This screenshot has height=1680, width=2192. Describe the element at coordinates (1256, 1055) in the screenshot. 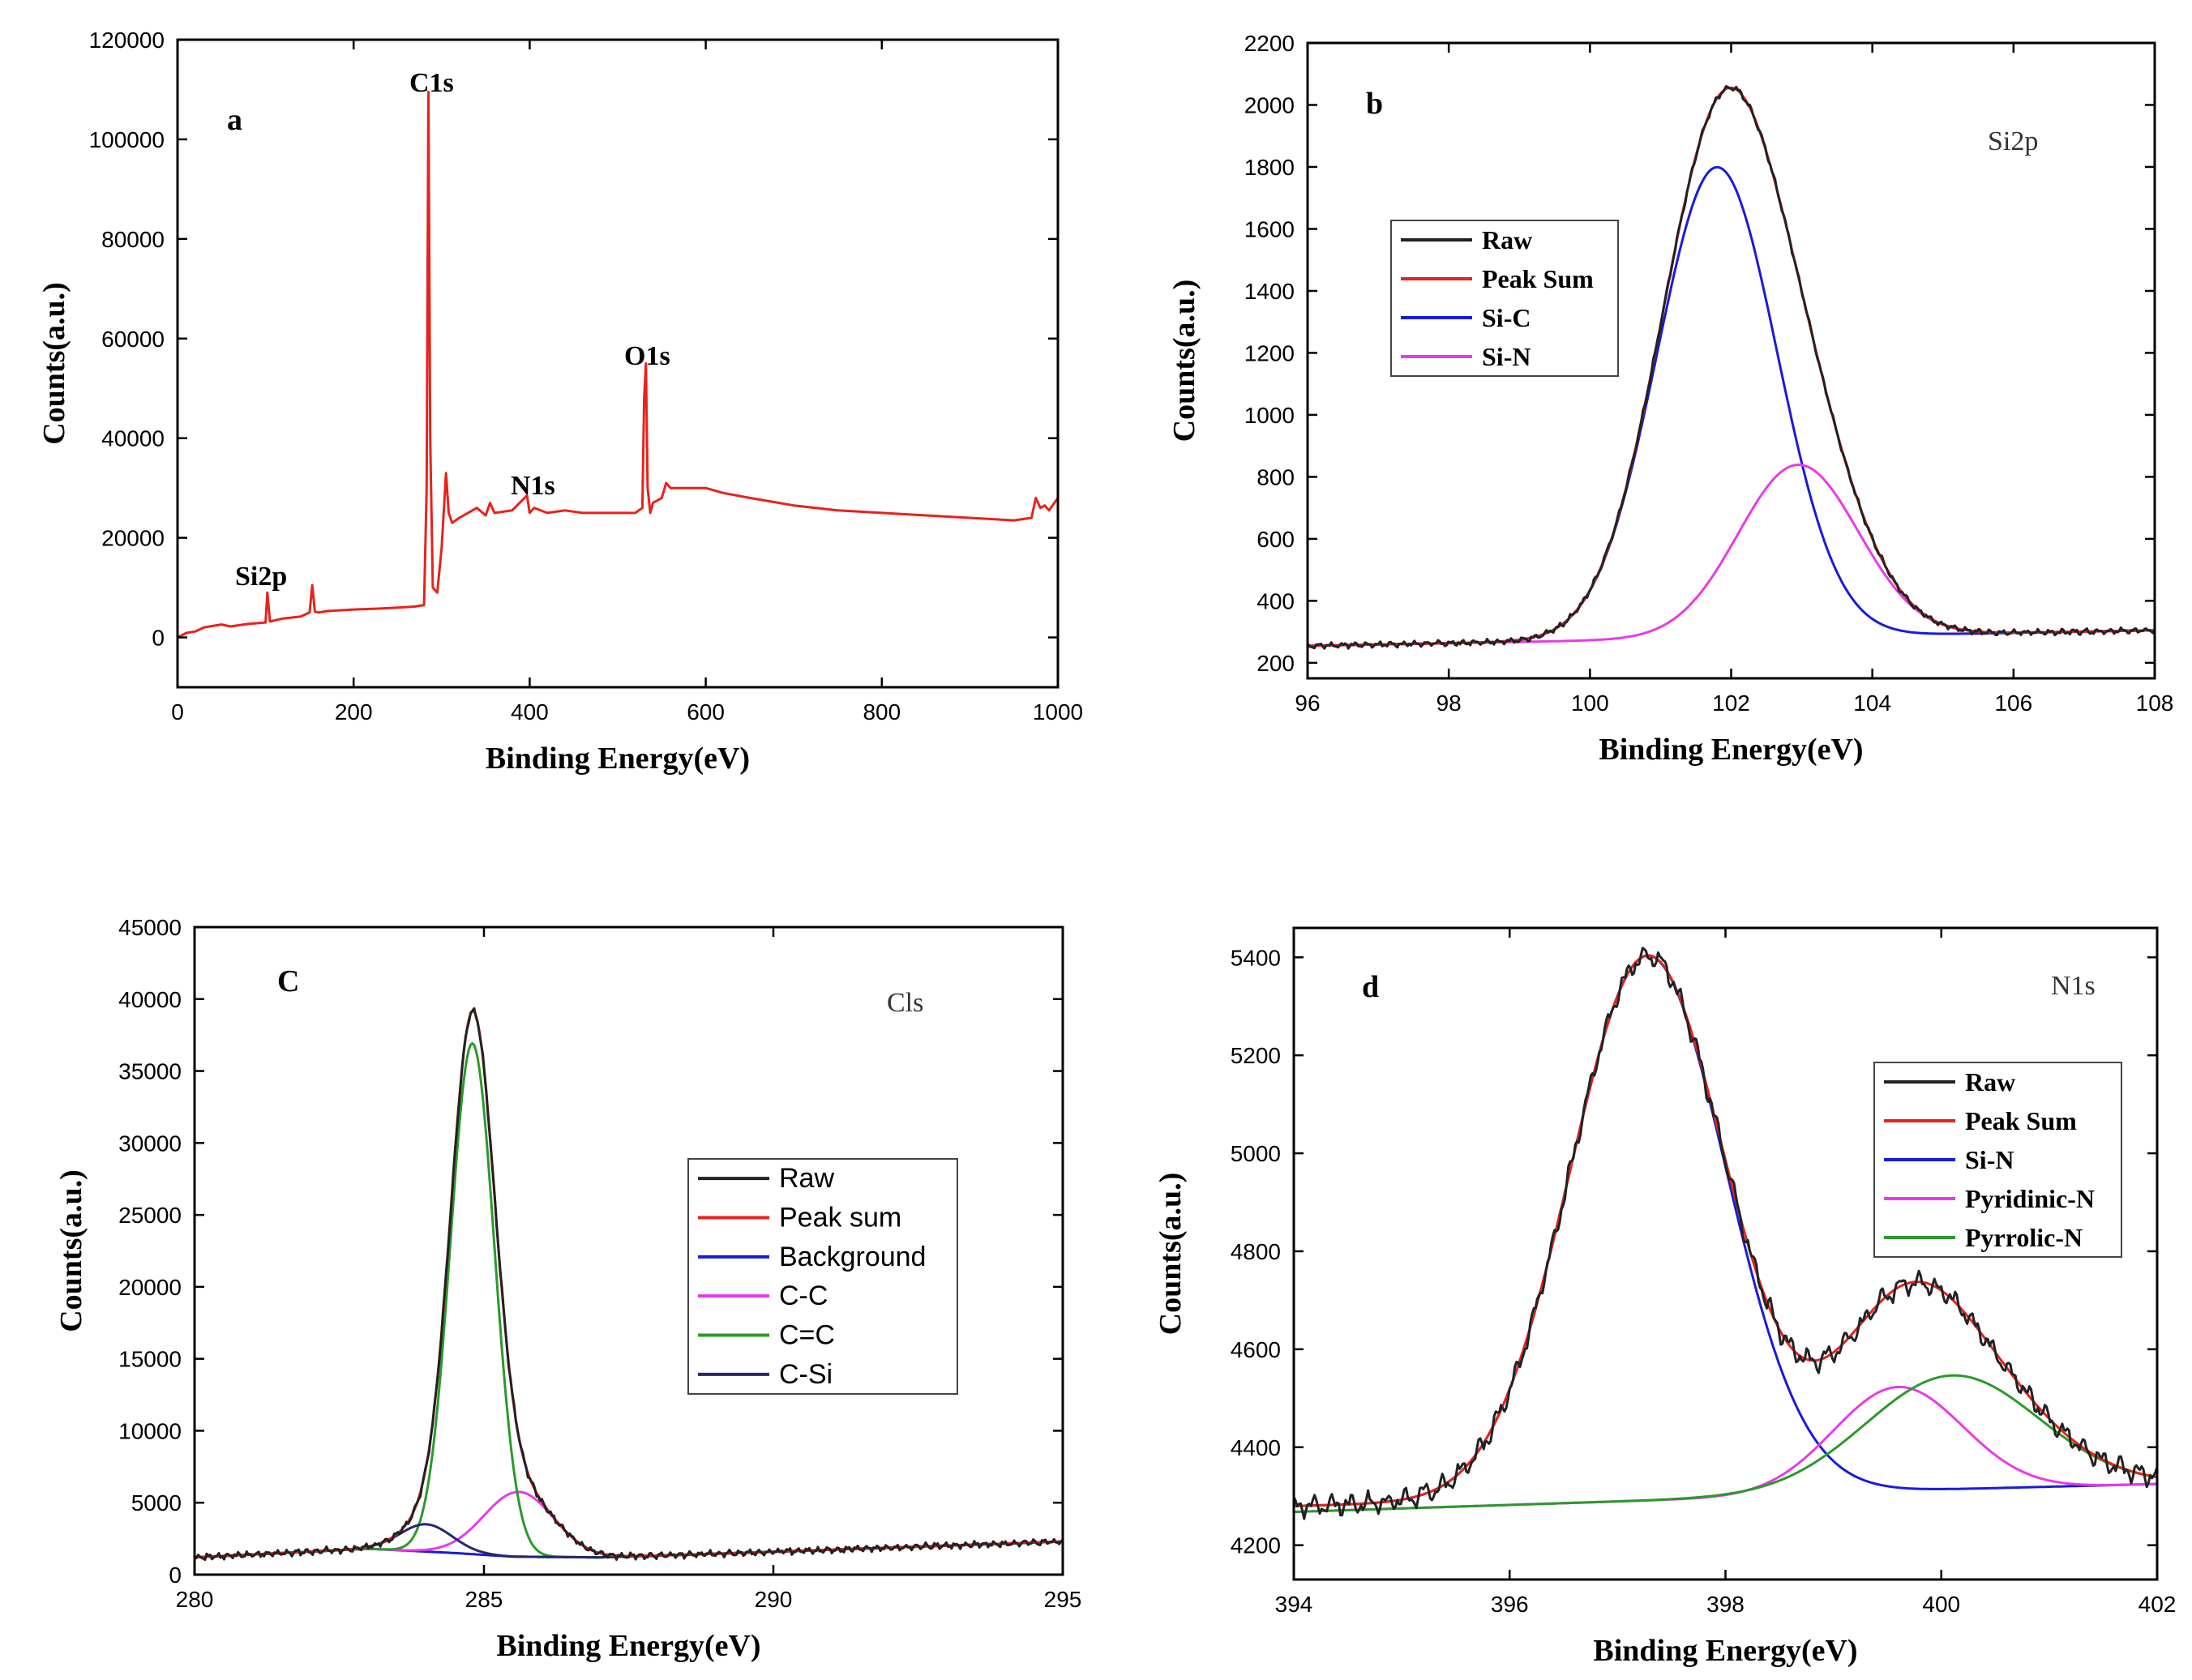

I see `y-tick-label: 5200` at that location.